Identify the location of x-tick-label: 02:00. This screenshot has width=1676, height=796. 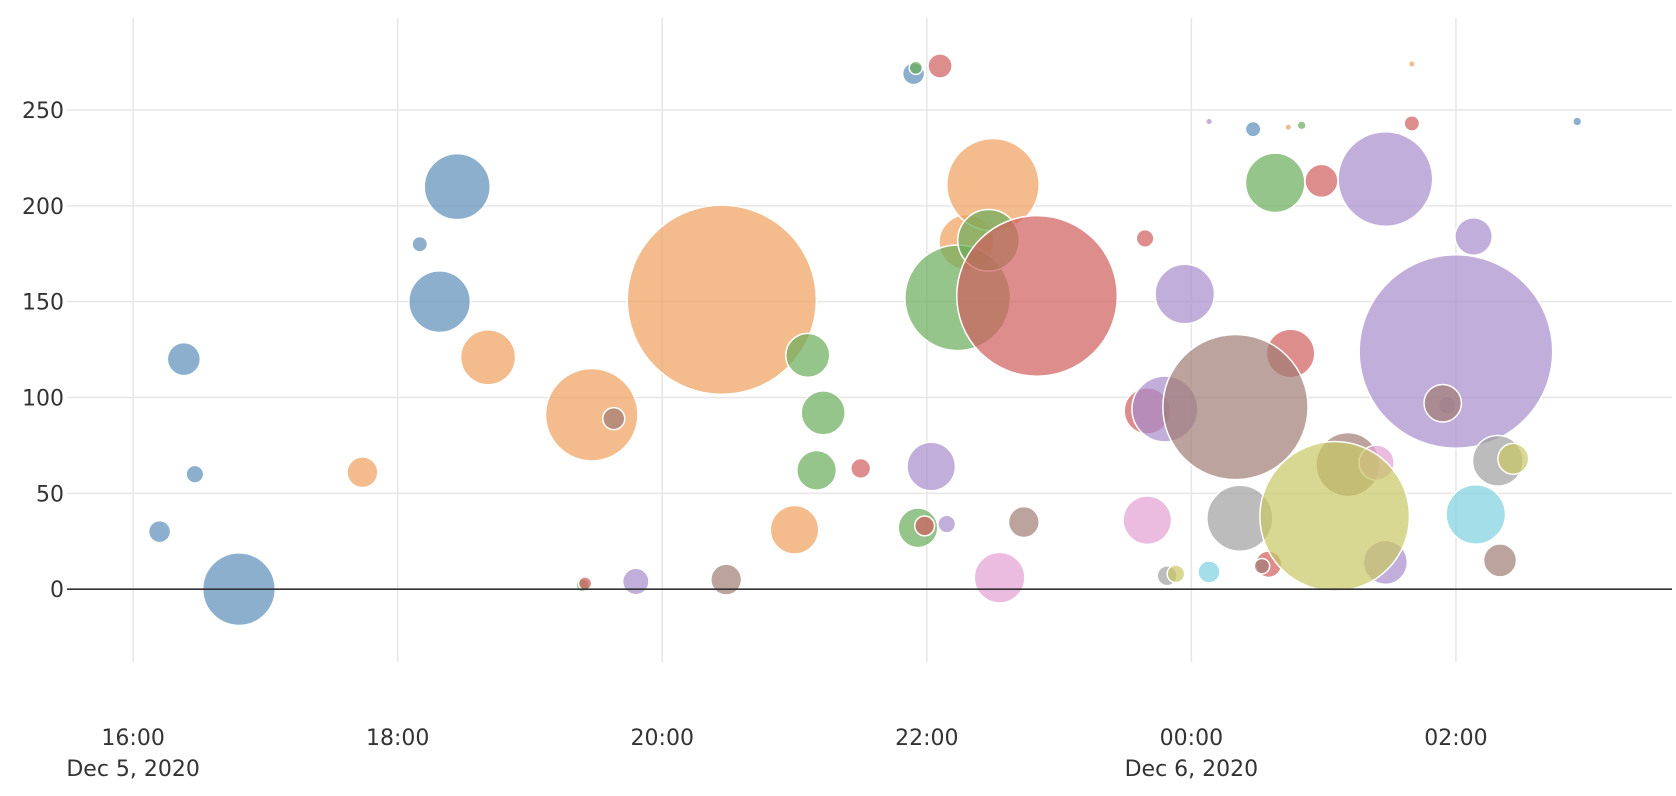
(1455, 738).